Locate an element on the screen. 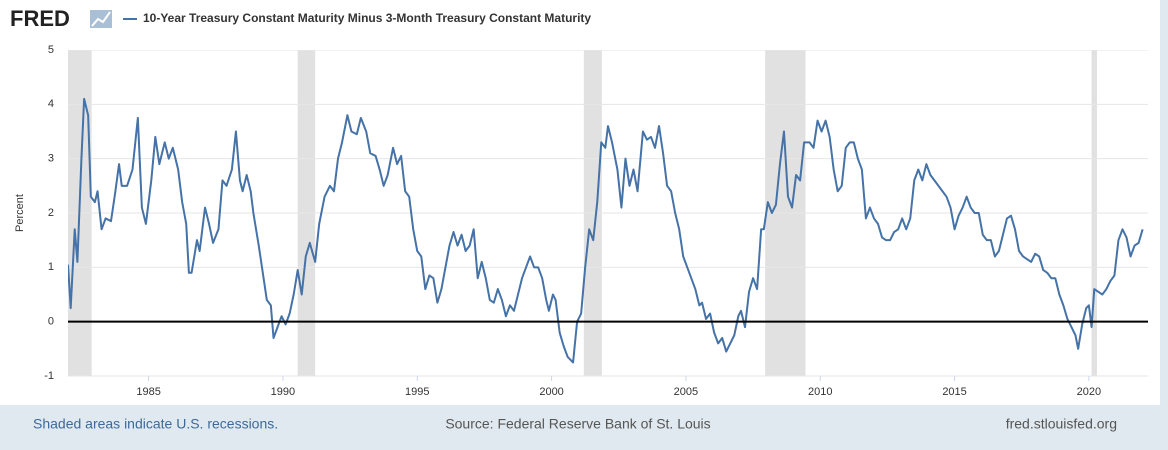  logo: FRED is located at coordinates (40, 18).